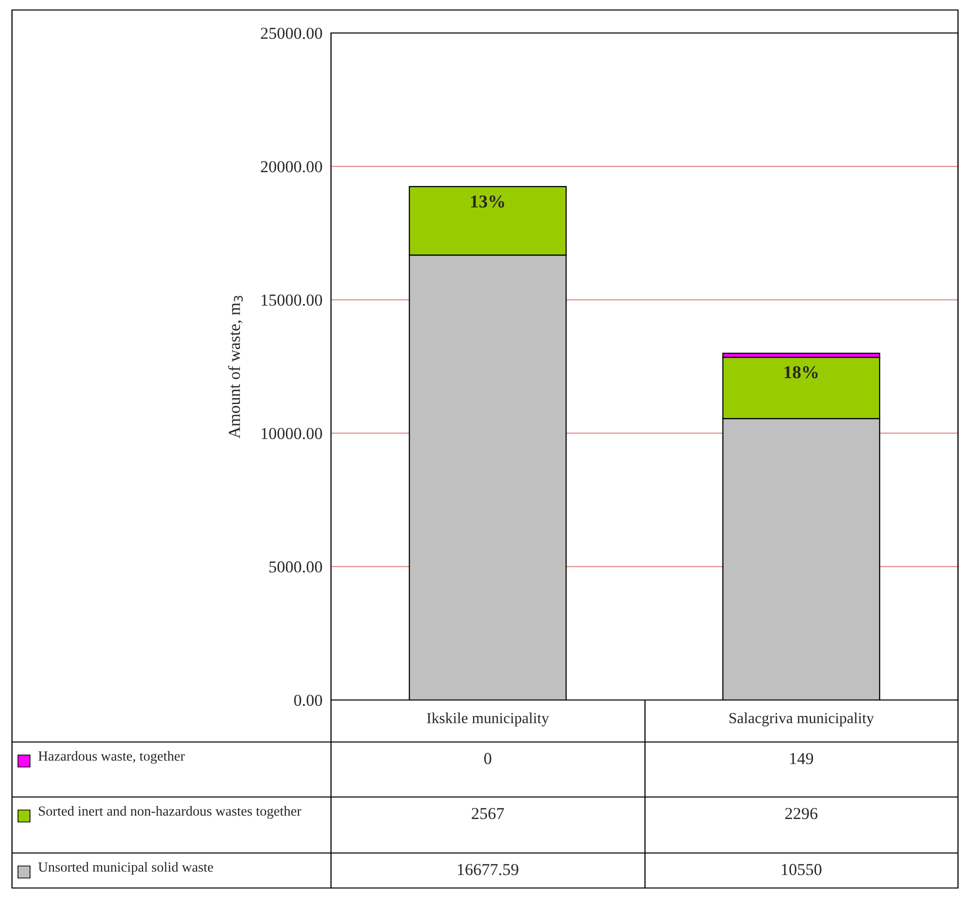 The width and height of the screenshot is (960, 897). Describe the element at coordinates (295, 567) in the screenshot. I see `y-tick-label: 5000.00` at that location.